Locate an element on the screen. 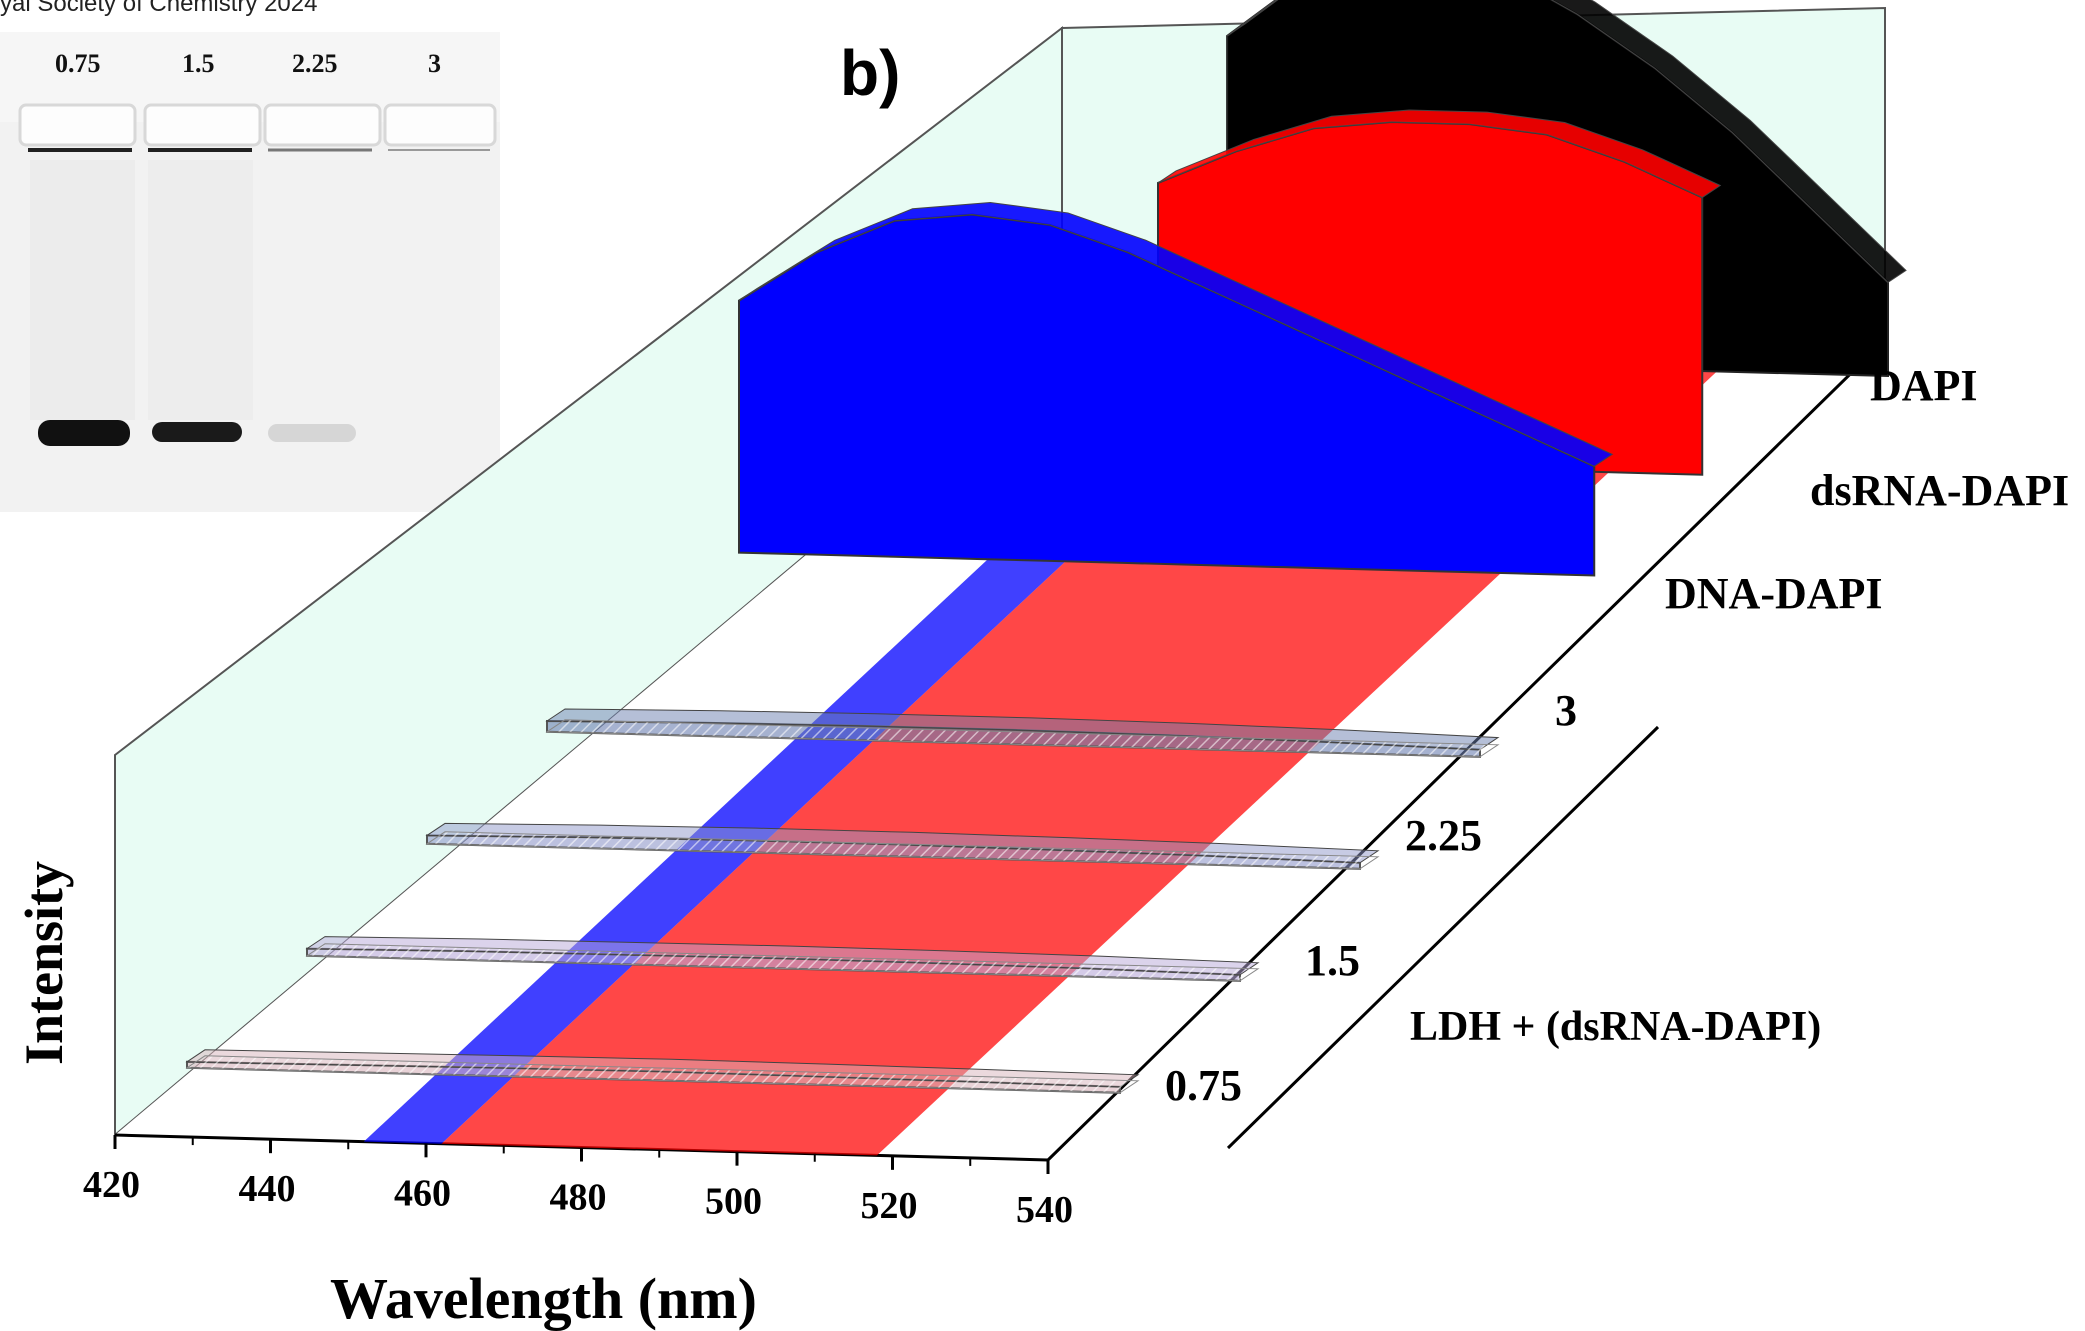  x-axis: 420 440 460 480 500 520 540 is located at coordinates (578, 1183).